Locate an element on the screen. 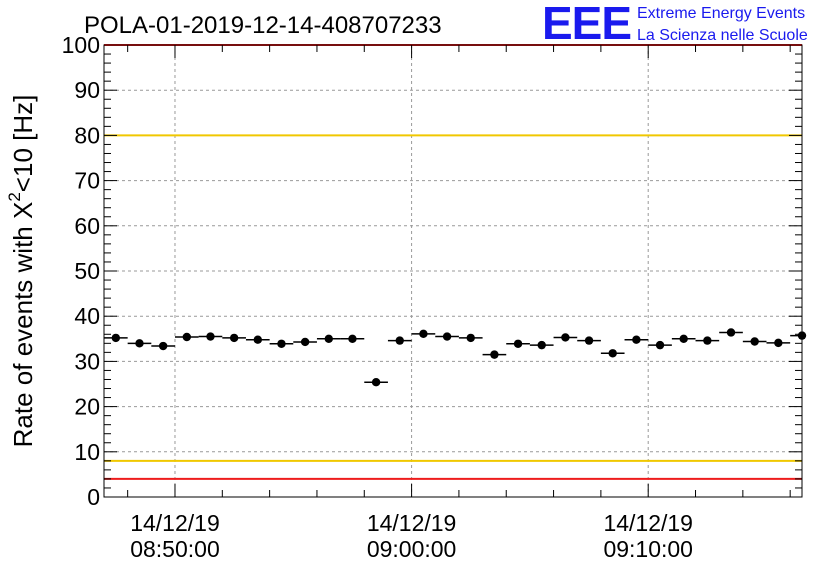 Image resolution: width=836 pixels, height=572 pixels. y-tick-label: 70 is located at coordinates (87, 181).